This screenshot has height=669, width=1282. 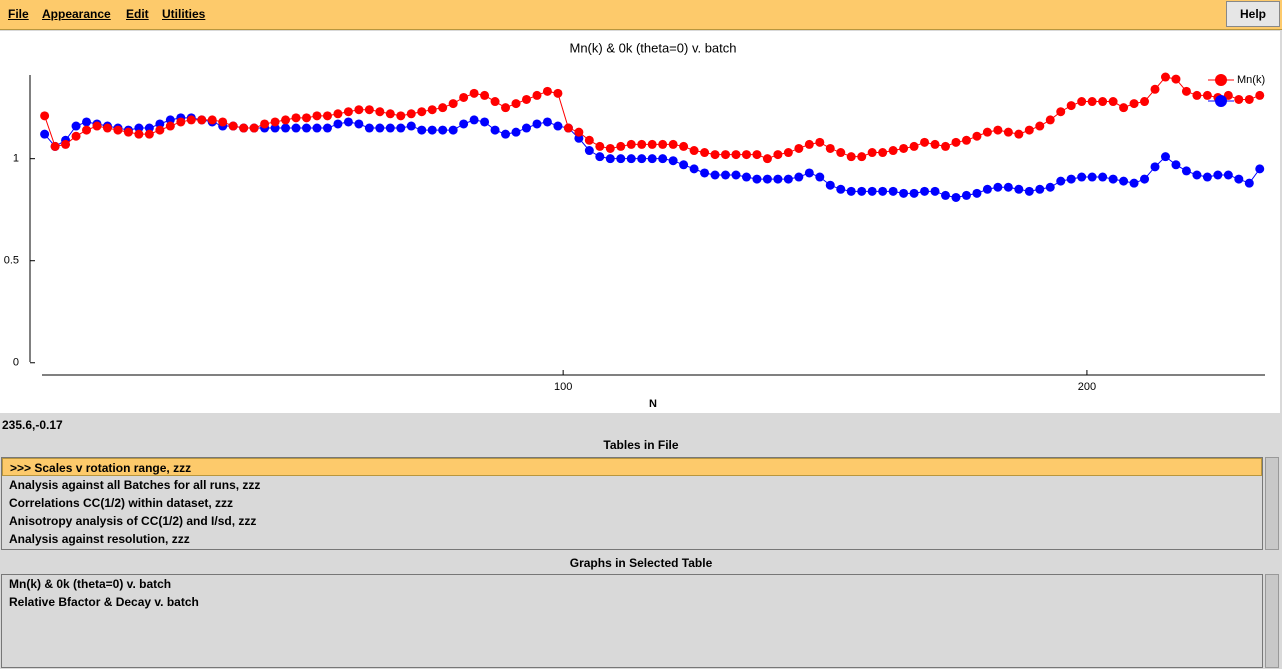 I want to click on list-item: Relative Bfactor & Decay v. batch, so click(x=104, y=602).